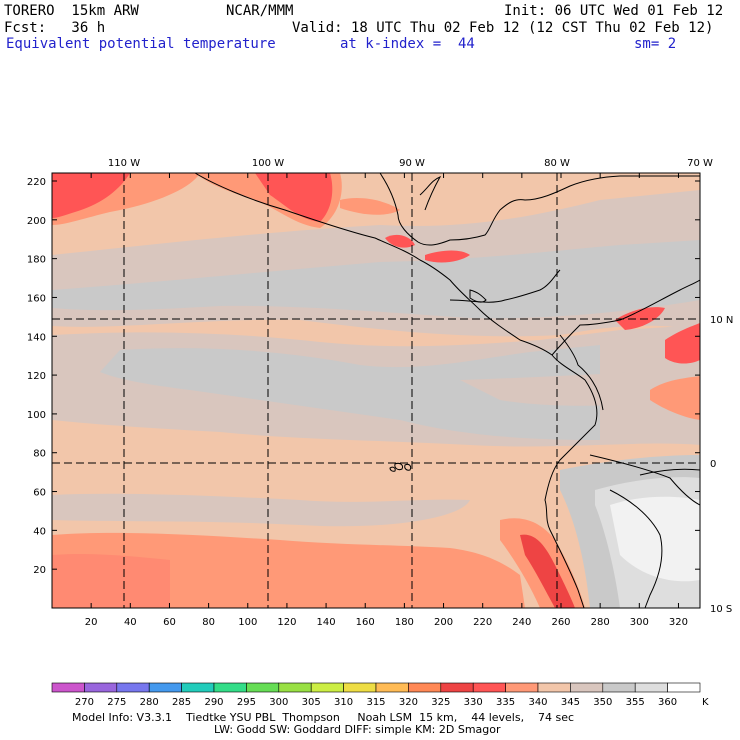  Describe the element at coordinates (700, 163) in the screenshot. I see `lon-label: 70 W` at that location.